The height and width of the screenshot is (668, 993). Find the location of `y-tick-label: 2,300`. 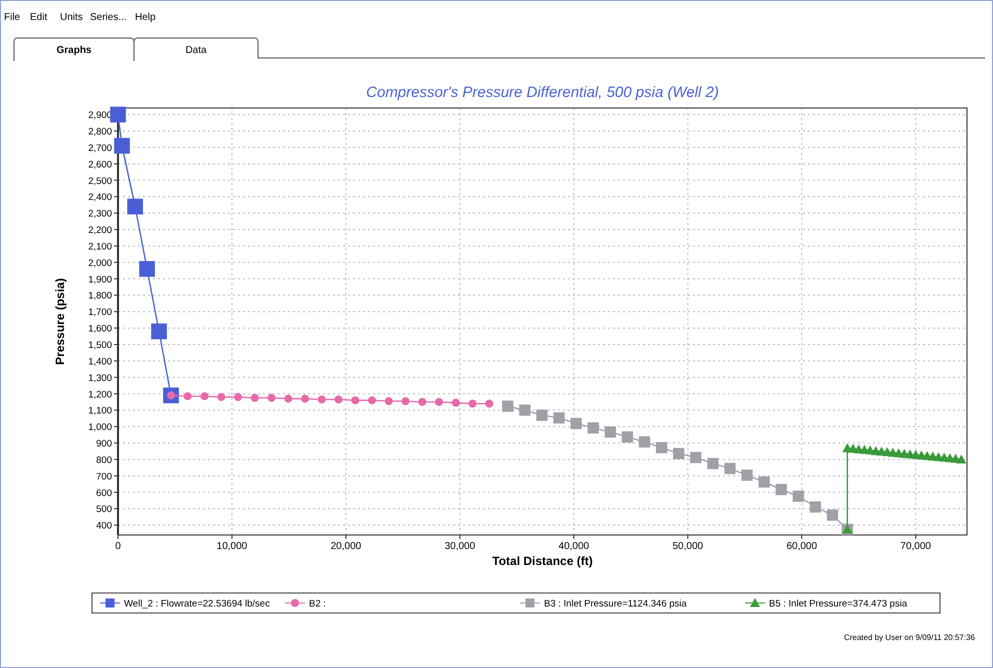

y-tick-label: 2,300 is located at coordinates (100, 214).